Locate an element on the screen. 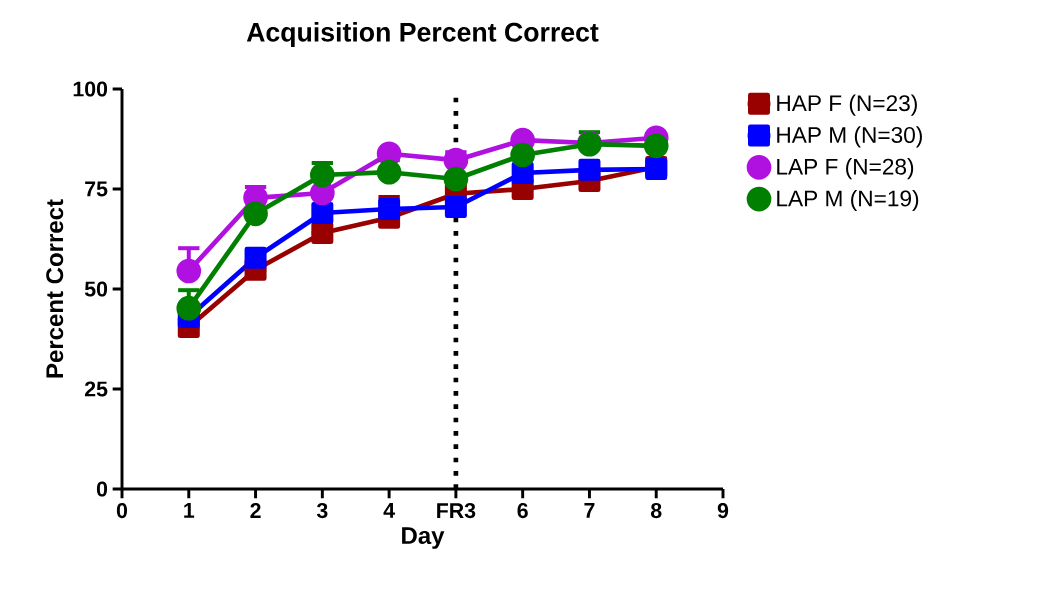  y-tick-label: 50 is located at coordinates (96, 289).